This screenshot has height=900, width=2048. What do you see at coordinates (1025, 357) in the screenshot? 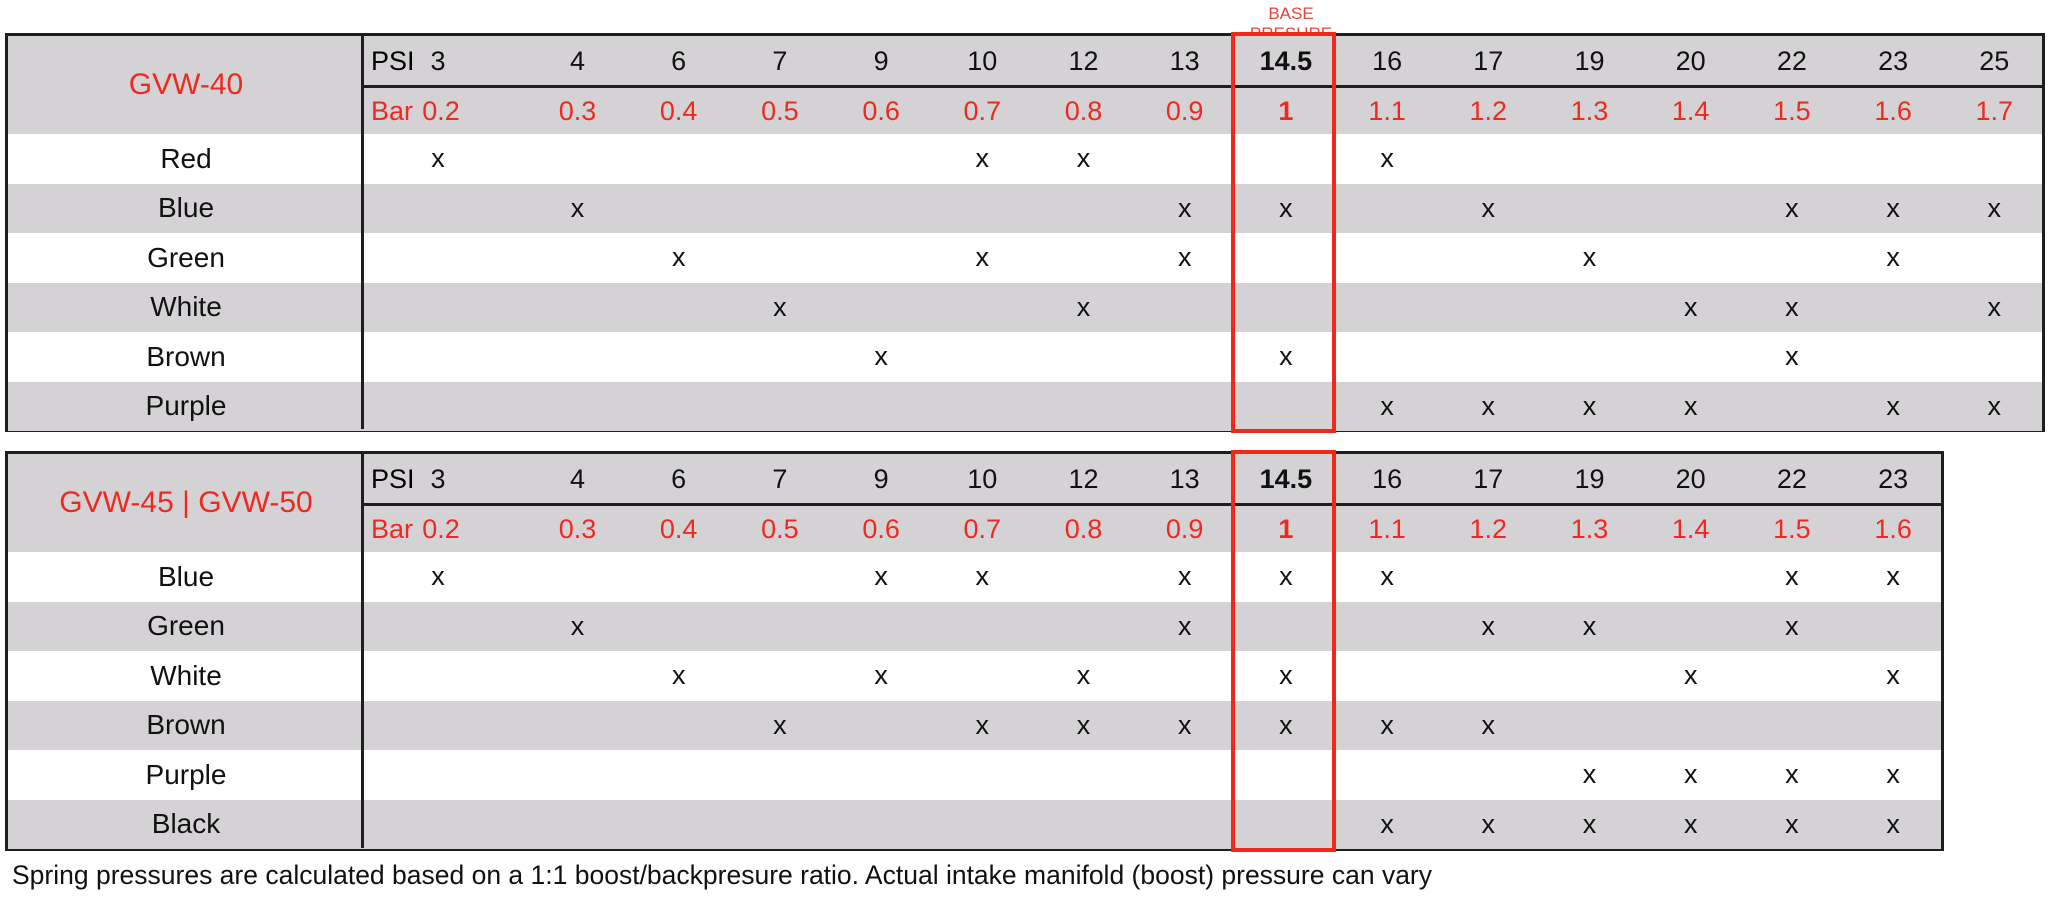
I see `table-row: Brown x x x` at bounding box center [1025, 357].